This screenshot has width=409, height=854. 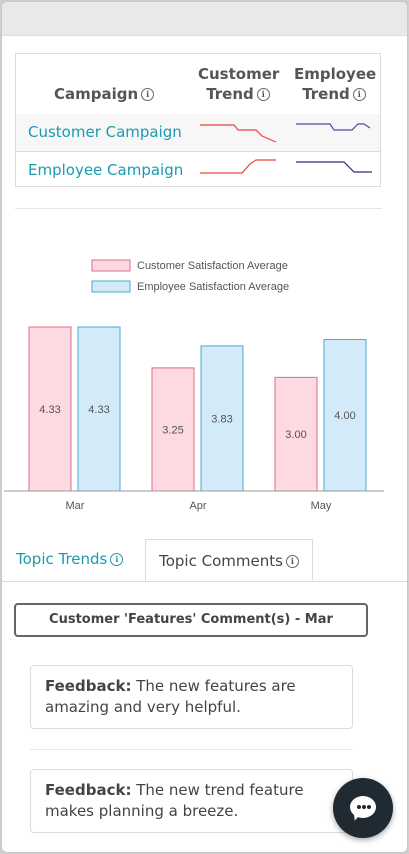 I want to click on tab-bar: Topic Trends i Topic Comments i, so click(x=204, y=560).